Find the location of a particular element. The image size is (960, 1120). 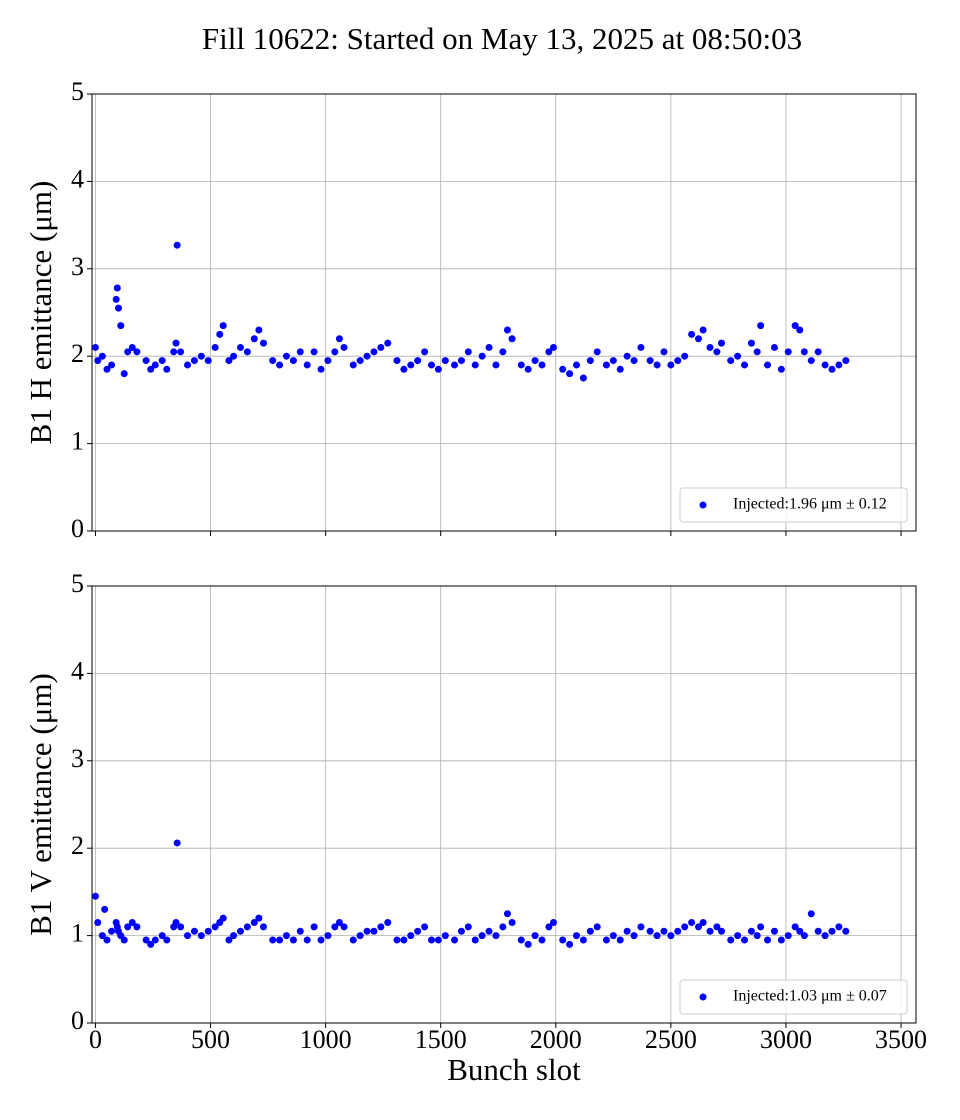

x-tick-label: 500 is located at coordinates (210, 1039).